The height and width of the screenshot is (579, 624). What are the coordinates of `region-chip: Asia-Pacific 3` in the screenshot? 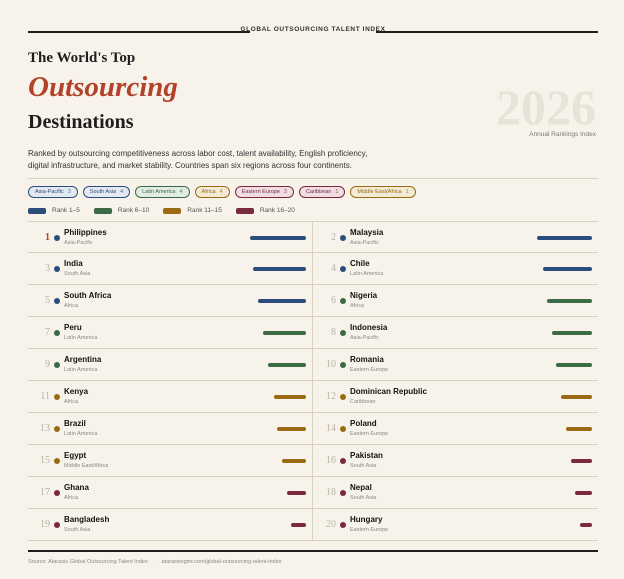 It's located at (53, 192).